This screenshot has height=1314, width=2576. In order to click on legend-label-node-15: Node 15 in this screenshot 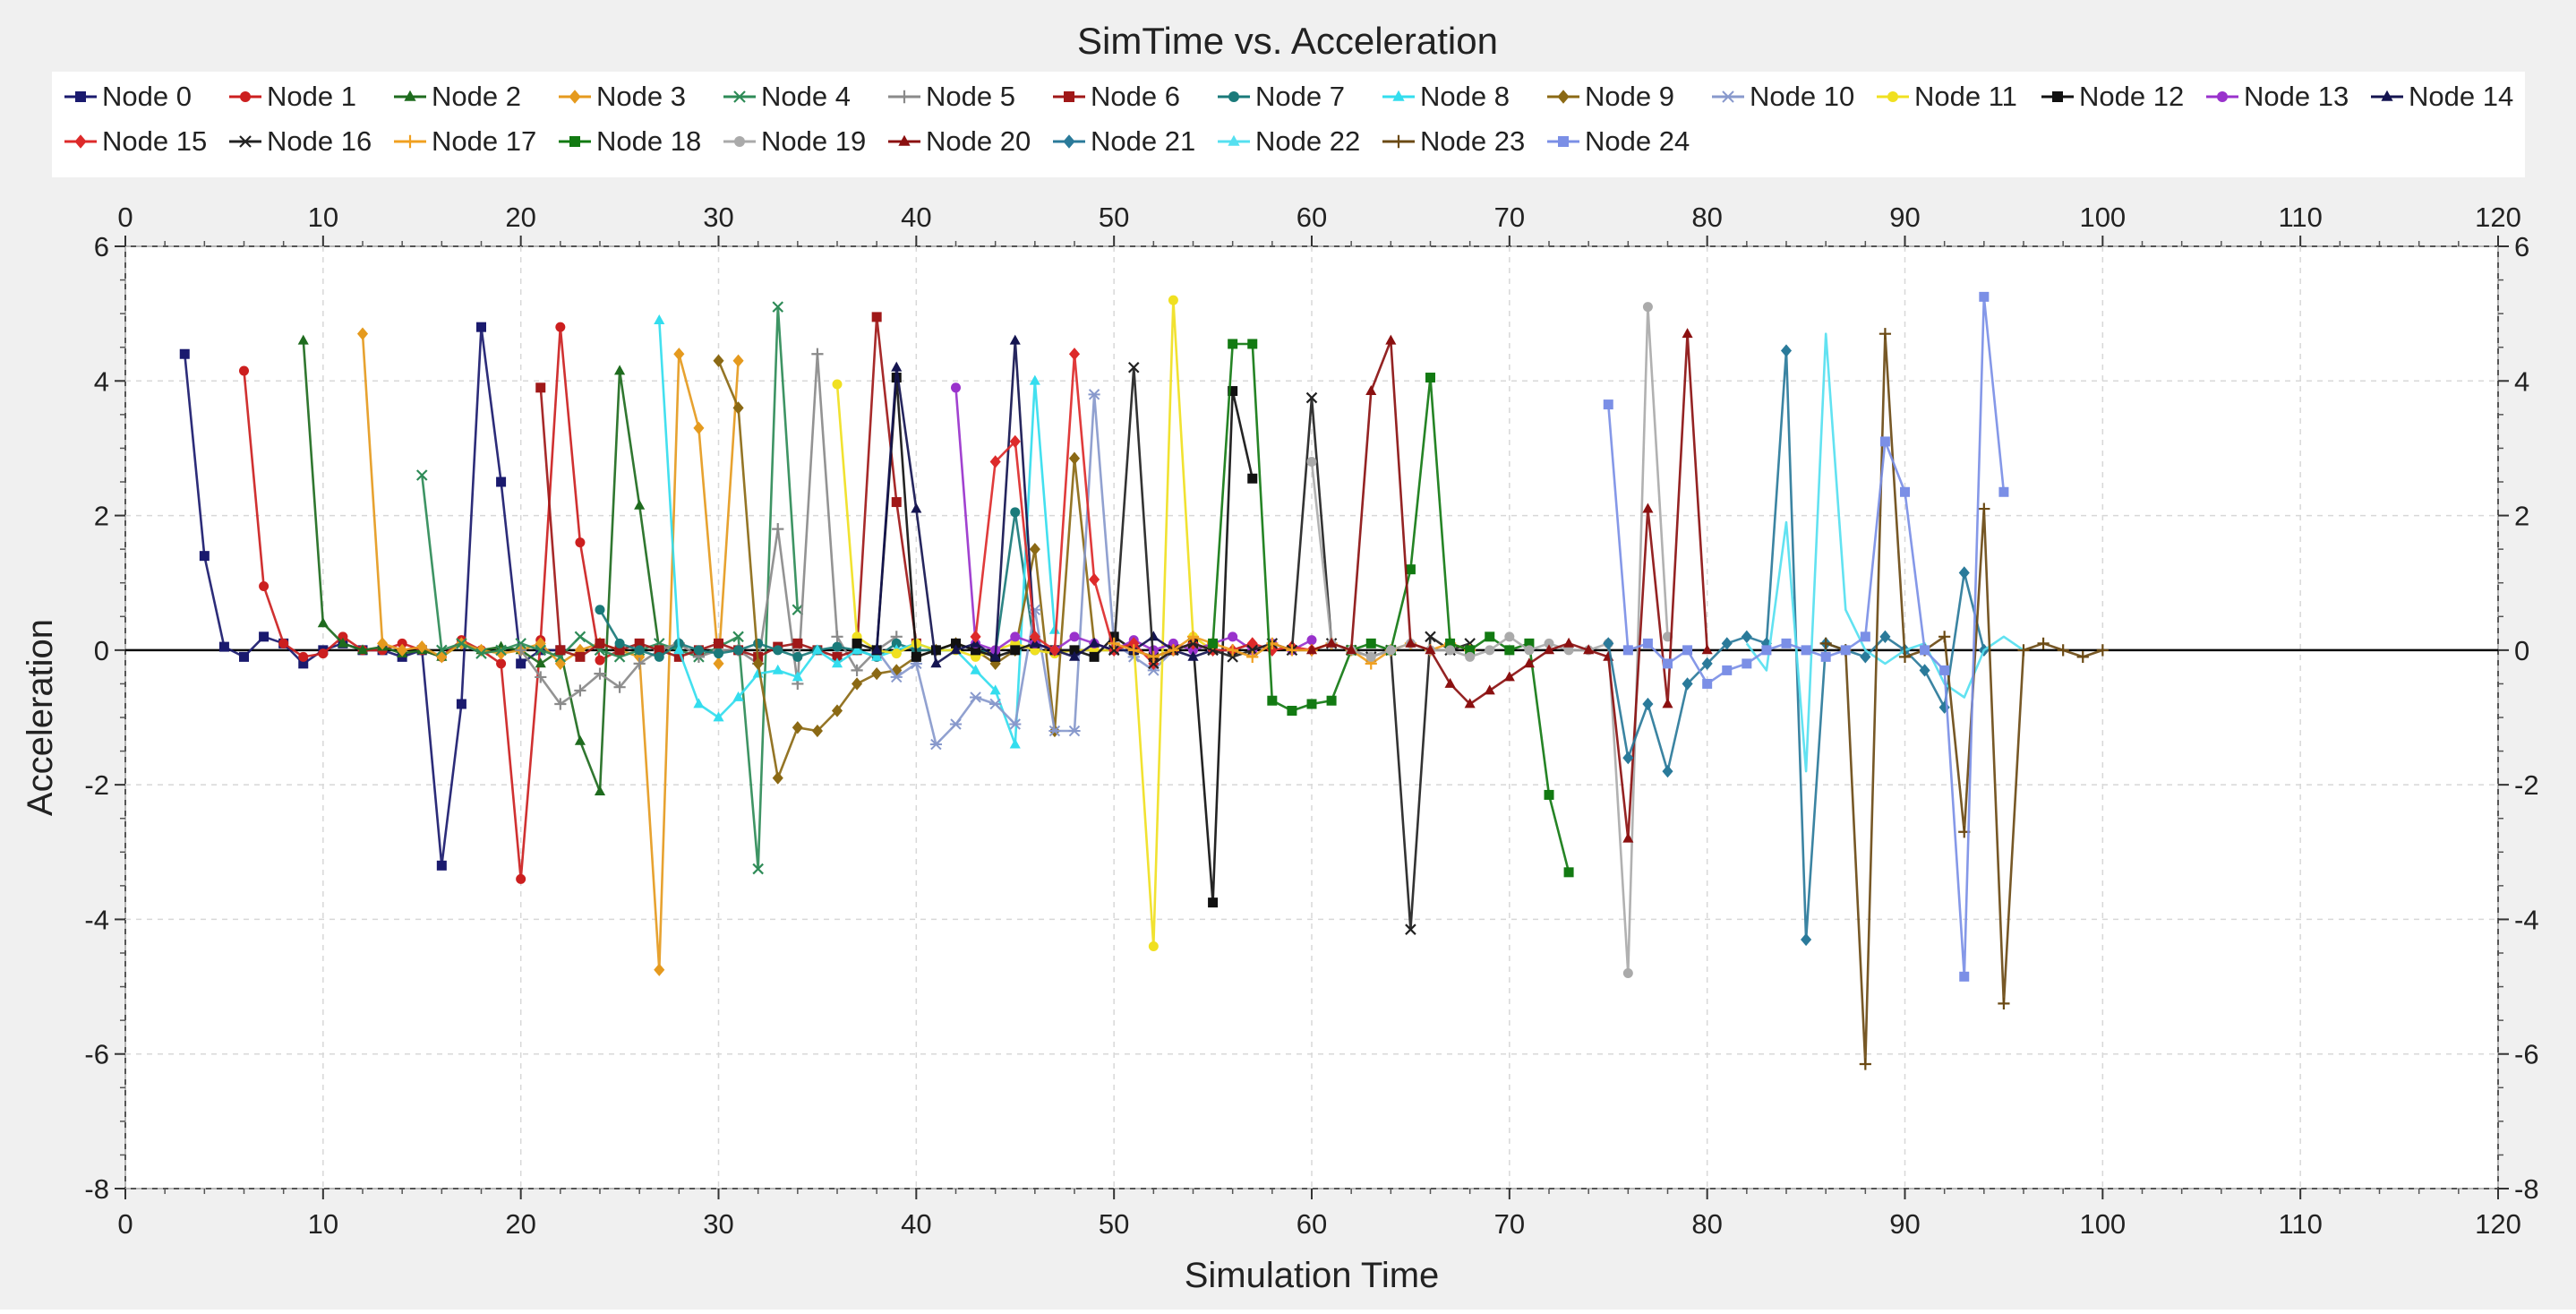, I will do `click(154, 141)`.